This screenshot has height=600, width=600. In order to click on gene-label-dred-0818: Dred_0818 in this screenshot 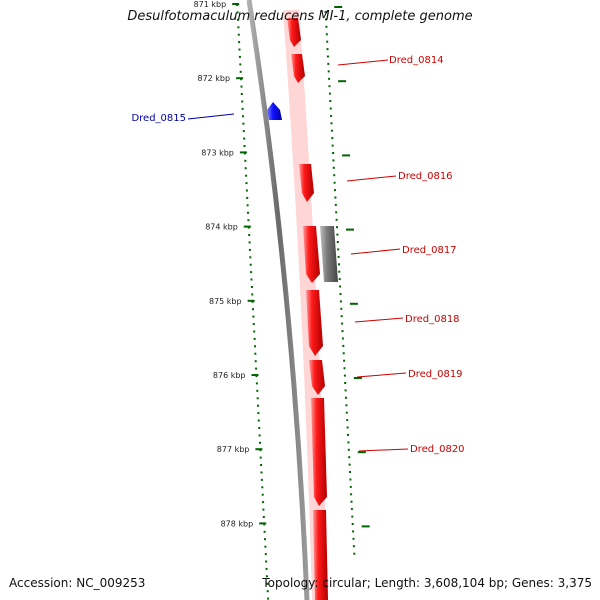, I will do `click(432, 319)`.